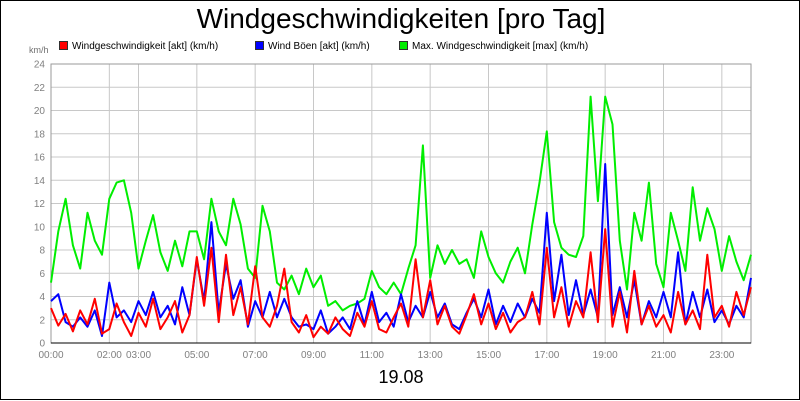 This screenshot has height=401, width=800. What do you see at coordinates (42, 320) in the screenshot?
I see `y-tick-label: 2` at bounding box center [42, 320].